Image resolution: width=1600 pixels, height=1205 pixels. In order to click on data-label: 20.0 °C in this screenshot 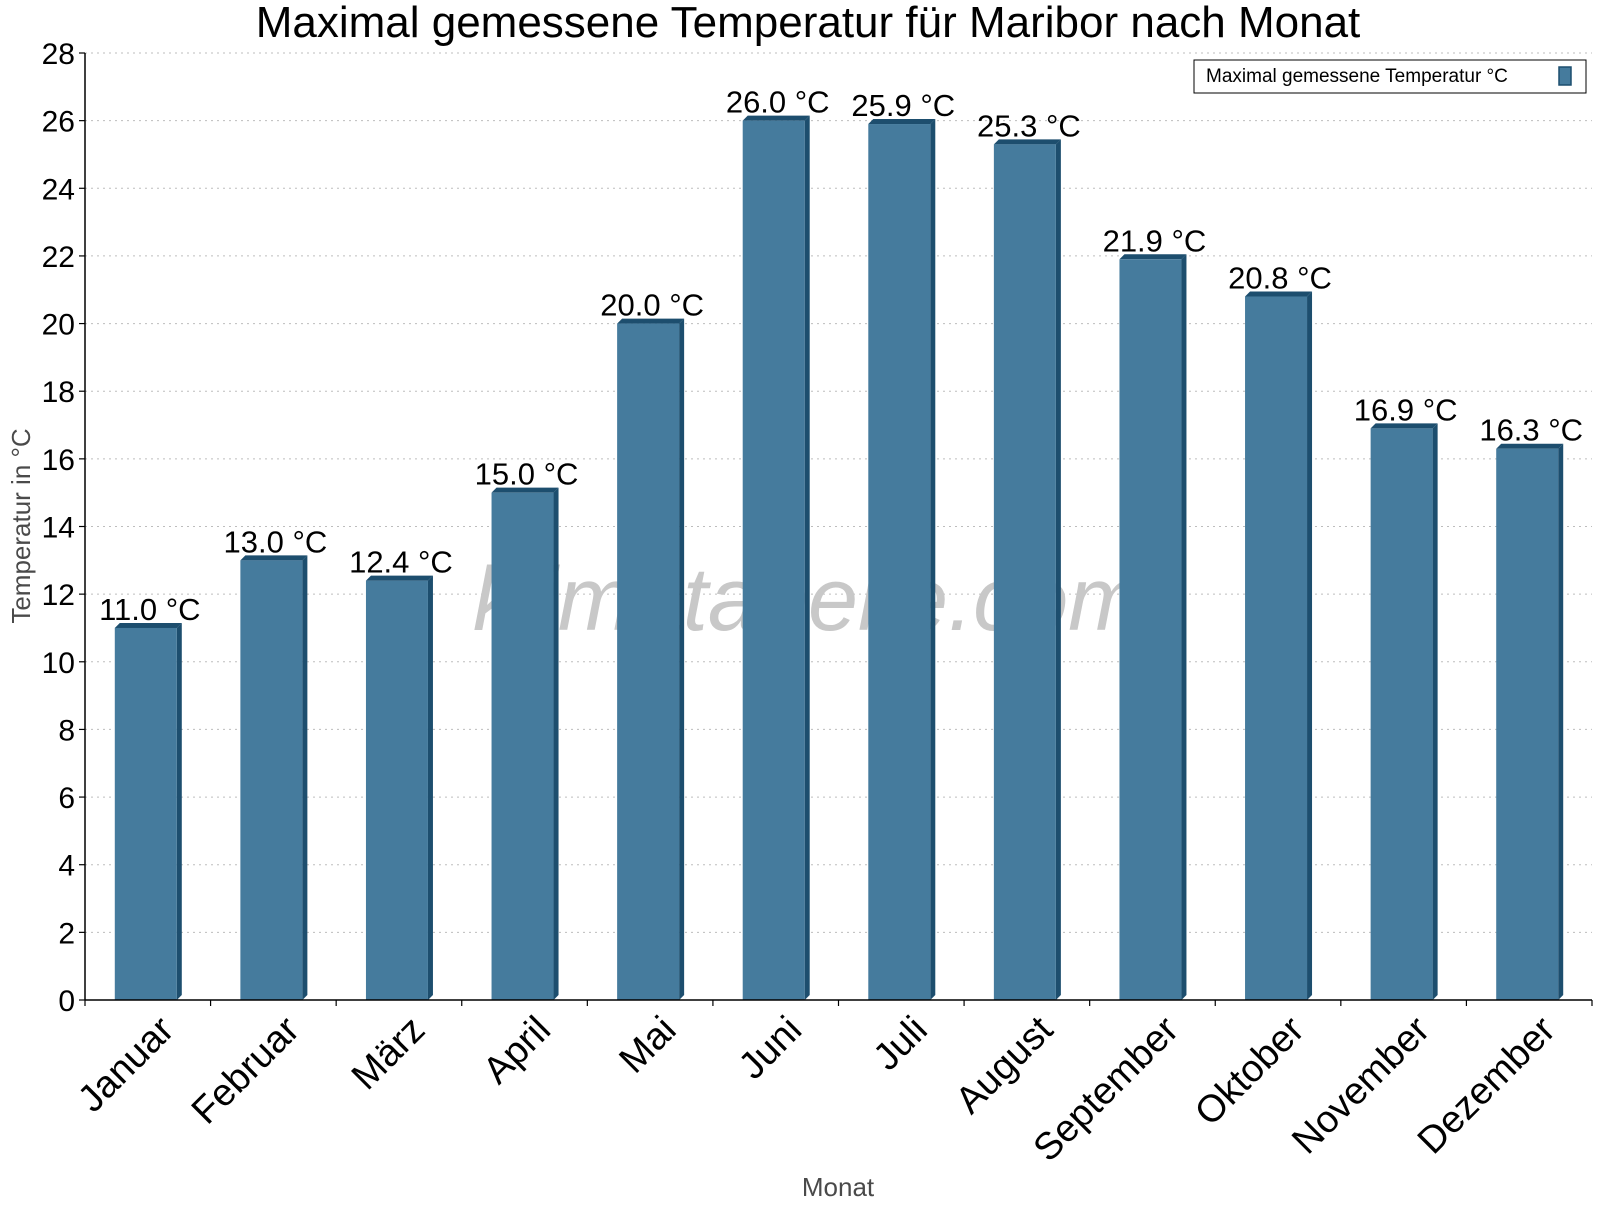, I will do `click(652, 305)`.